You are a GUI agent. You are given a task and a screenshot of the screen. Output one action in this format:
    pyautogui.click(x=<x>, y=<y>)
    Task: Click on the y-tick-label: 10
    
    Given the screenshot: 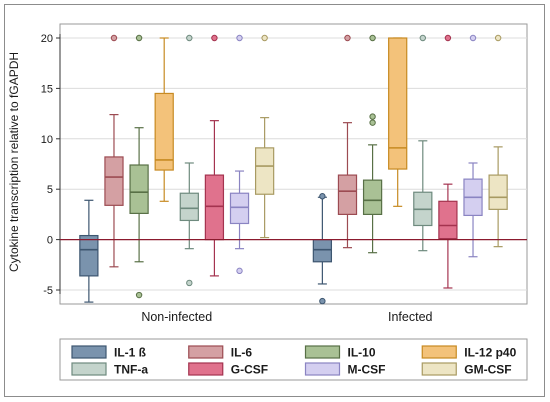 What is the action you would take?
    pyautogui.click(x=47, y=140)
    